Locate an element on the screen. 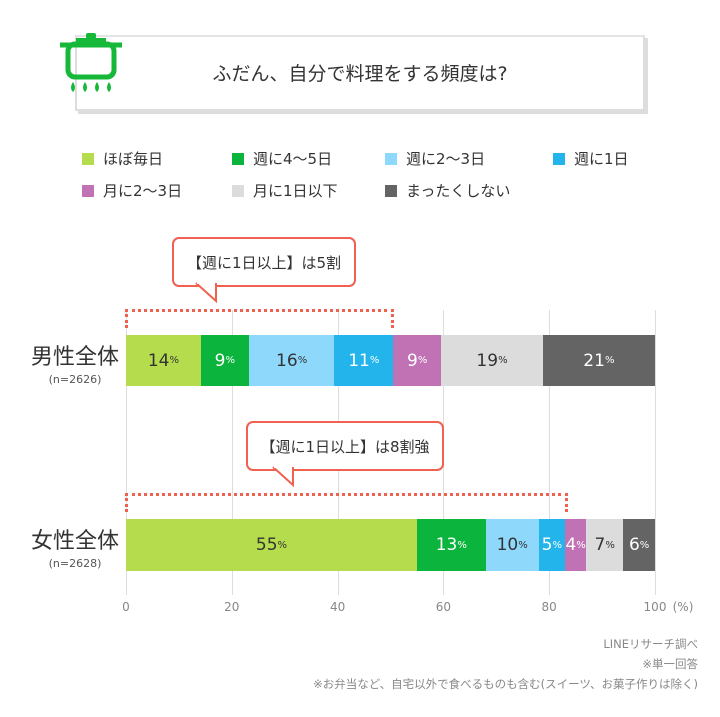 The width and height of the screenshot is (720, 717). bar-value-label: 14 is located at coordinates (158, 360).